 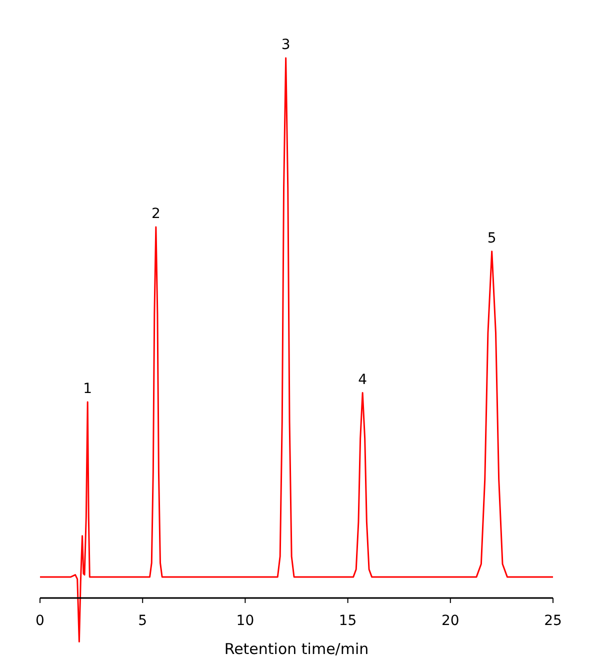 I want to click on x-tick-label: 10, so click(x=245, y=621).